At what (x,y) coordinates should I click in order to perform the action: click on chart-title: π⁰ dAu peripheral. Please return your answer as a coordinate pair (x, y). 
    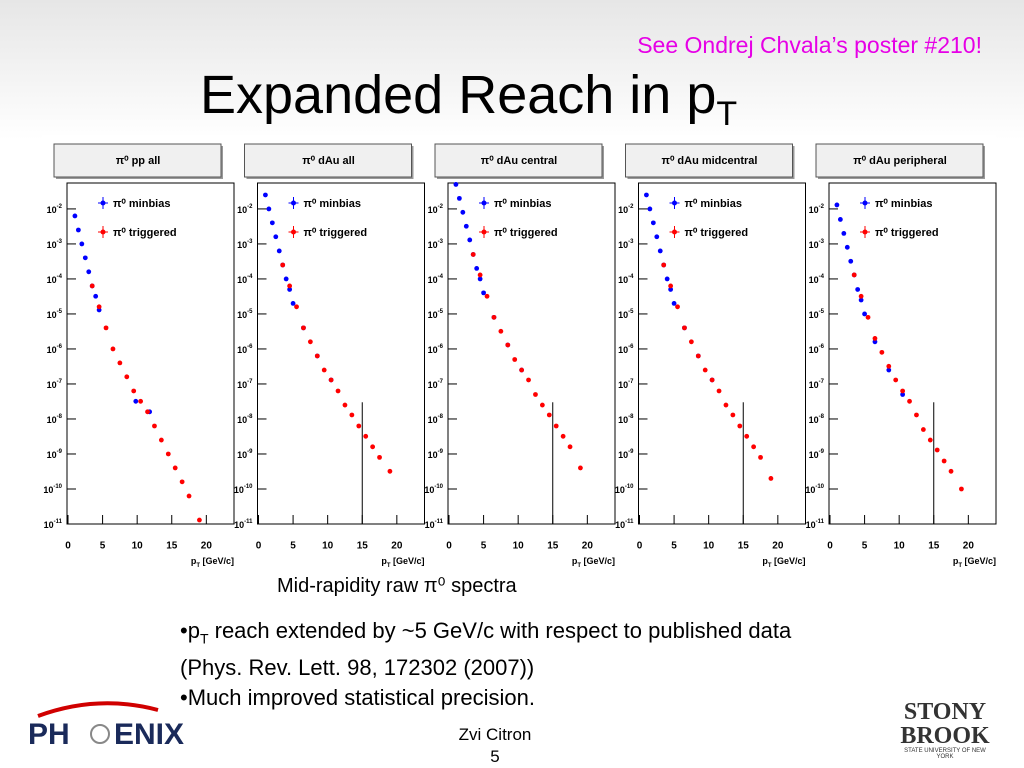
    Looking at the image, I should click on (900, 161).